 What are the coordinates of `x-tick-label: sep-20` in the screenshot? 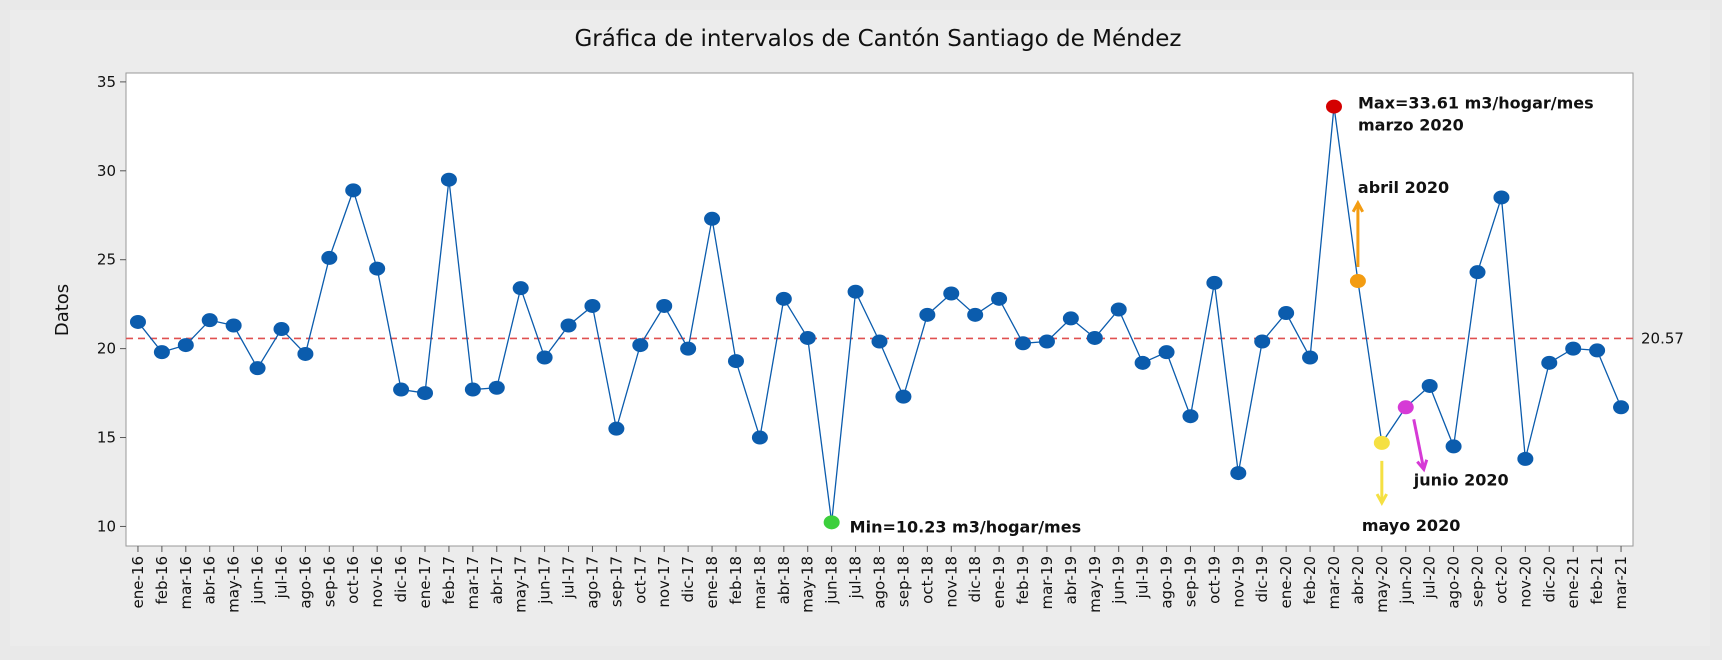 It's located at (1478, 581).